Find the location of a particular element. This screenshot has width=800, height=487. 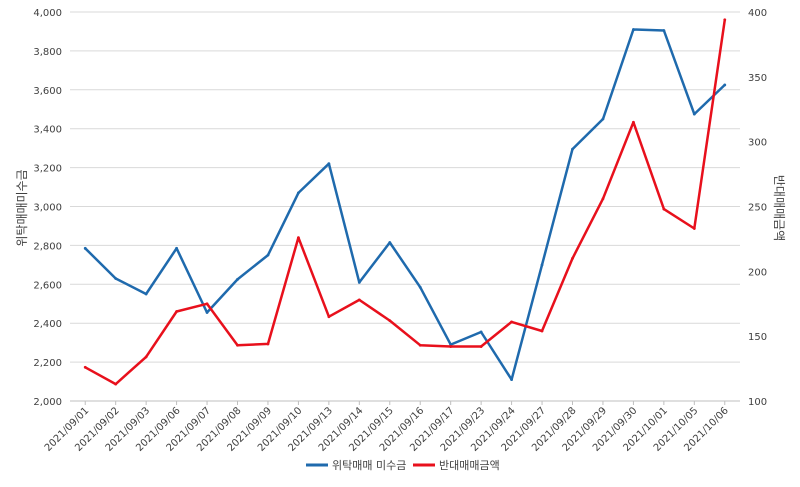

legend-label-2: 반대매매금액 is located at coordinates (469, 465).